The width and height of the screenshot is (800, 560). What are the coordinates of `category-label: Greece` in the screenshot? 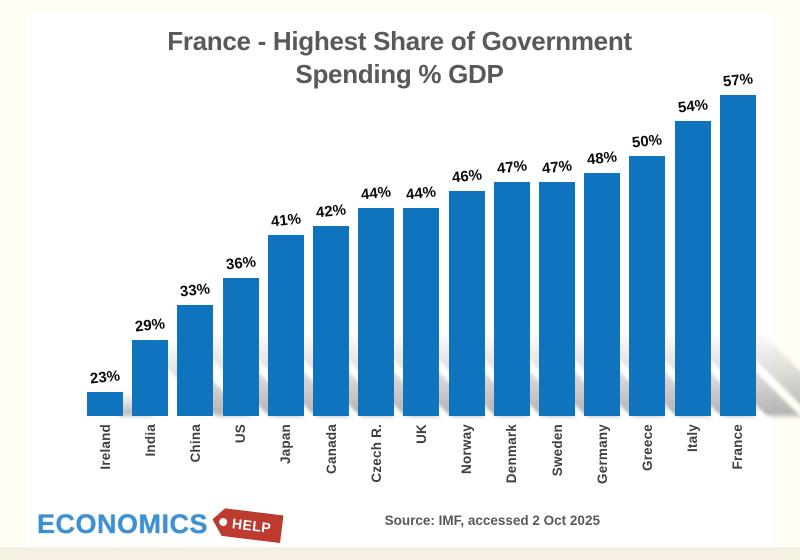 It's located at (647, 447).